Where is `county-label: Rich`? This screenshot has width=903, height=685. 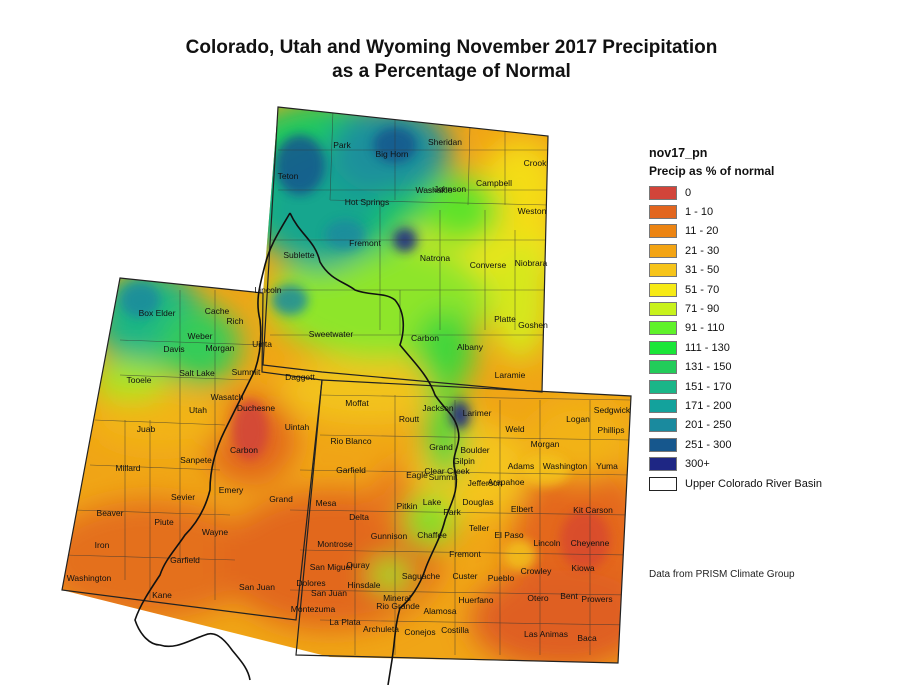
county-label: Rich is located at coordinates (234, 321).